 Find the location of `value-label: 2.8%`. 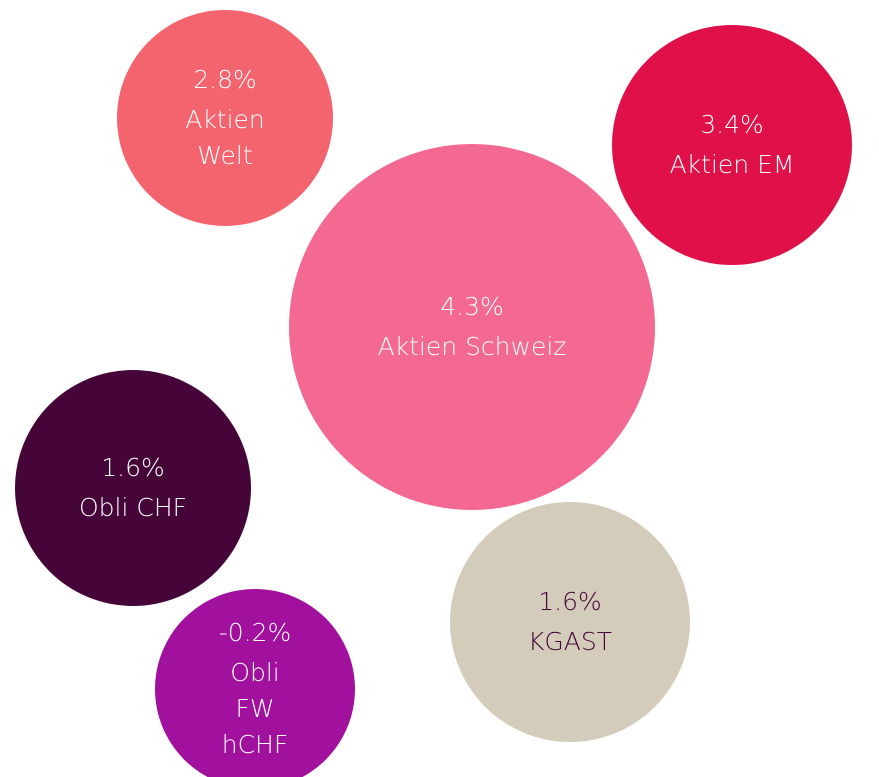

value-label: 2.8% is located at coordinates (225, 79).